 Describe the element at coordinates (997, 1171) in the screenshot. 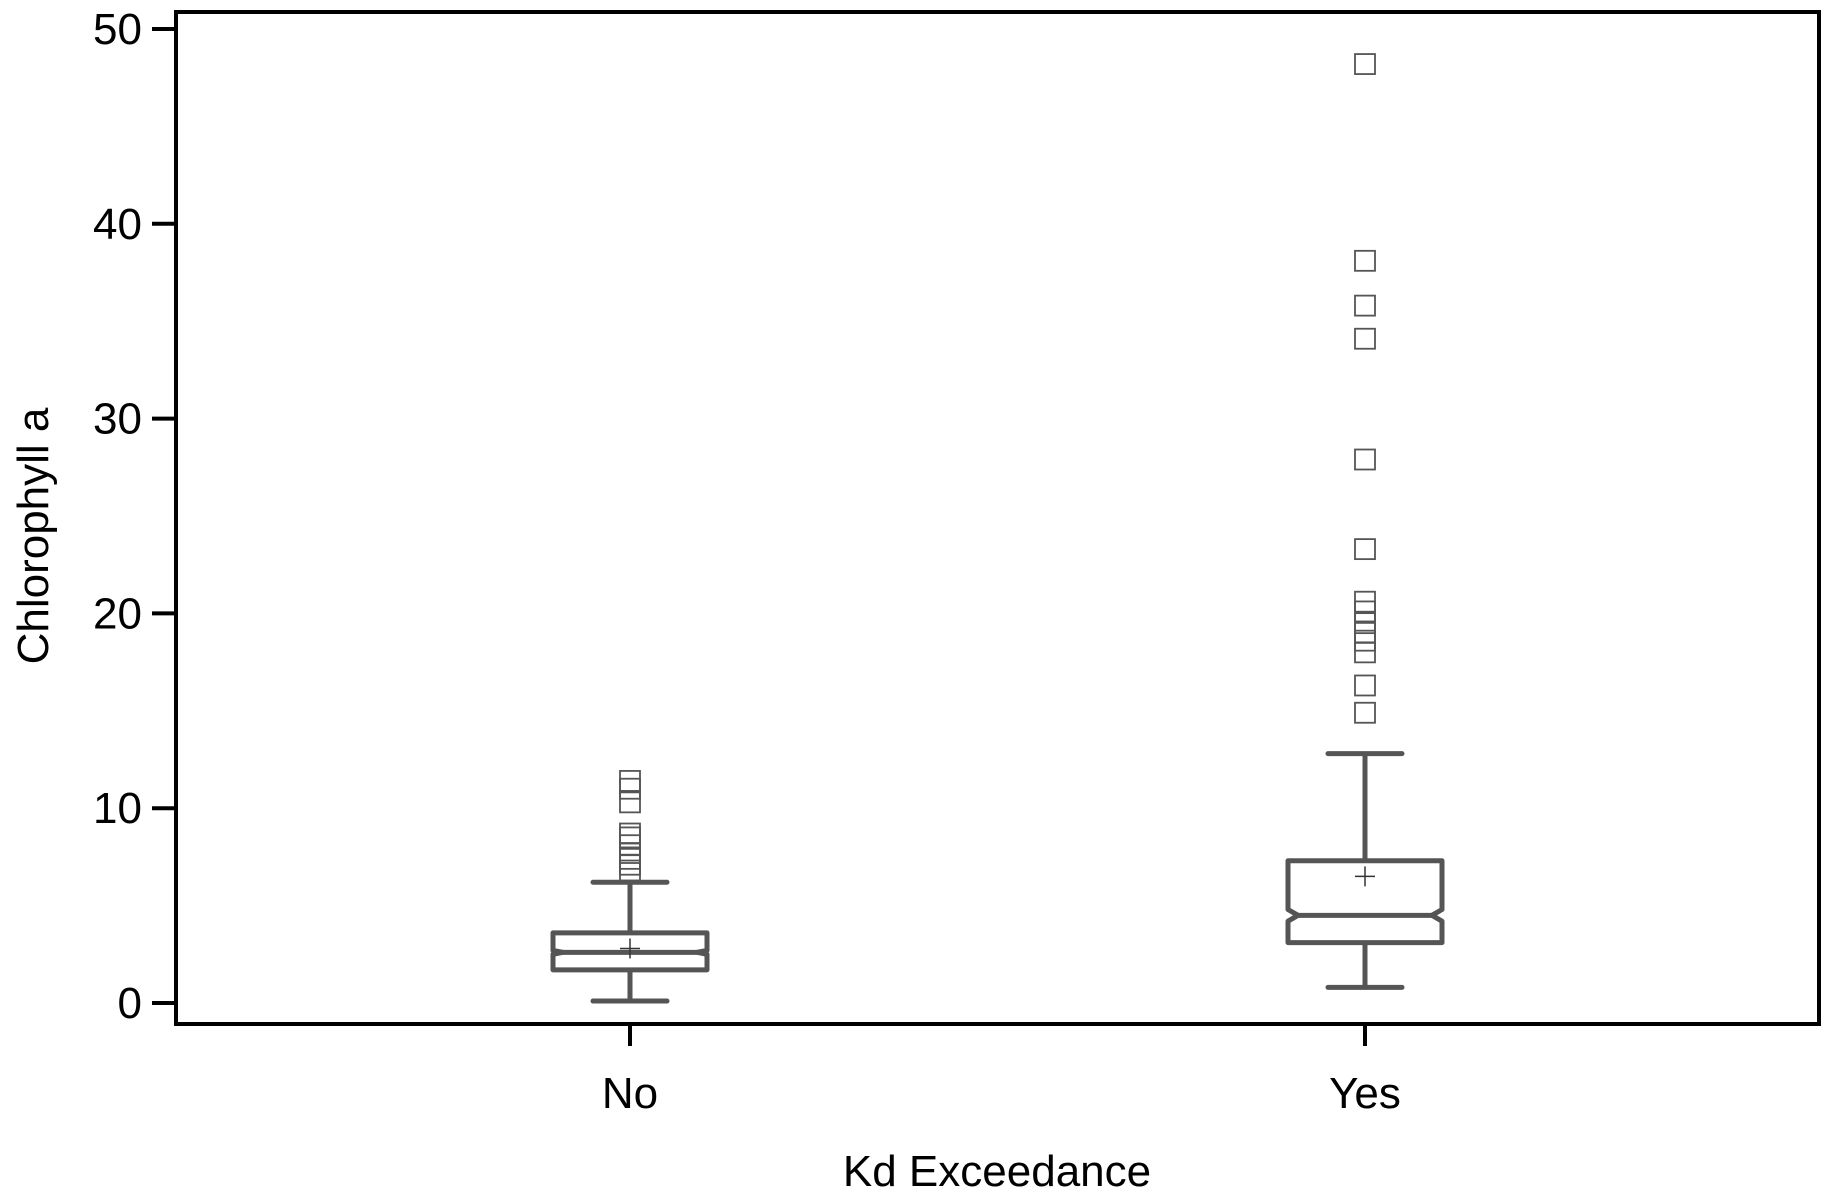

I see `x-axis-title: Kd Exceedance` at that location.